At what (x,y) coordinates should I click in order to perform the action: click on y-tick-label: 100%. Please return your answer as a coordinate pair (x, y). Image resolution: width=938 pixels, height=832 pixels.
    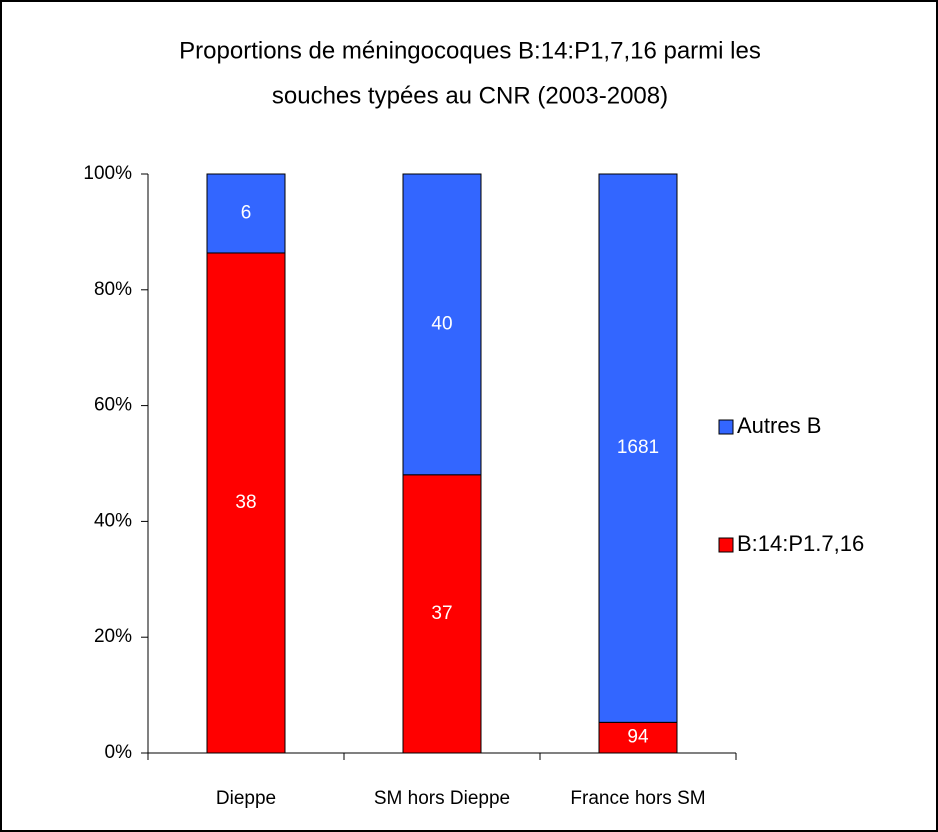
    Looking at the image, I should click on (107, 173).